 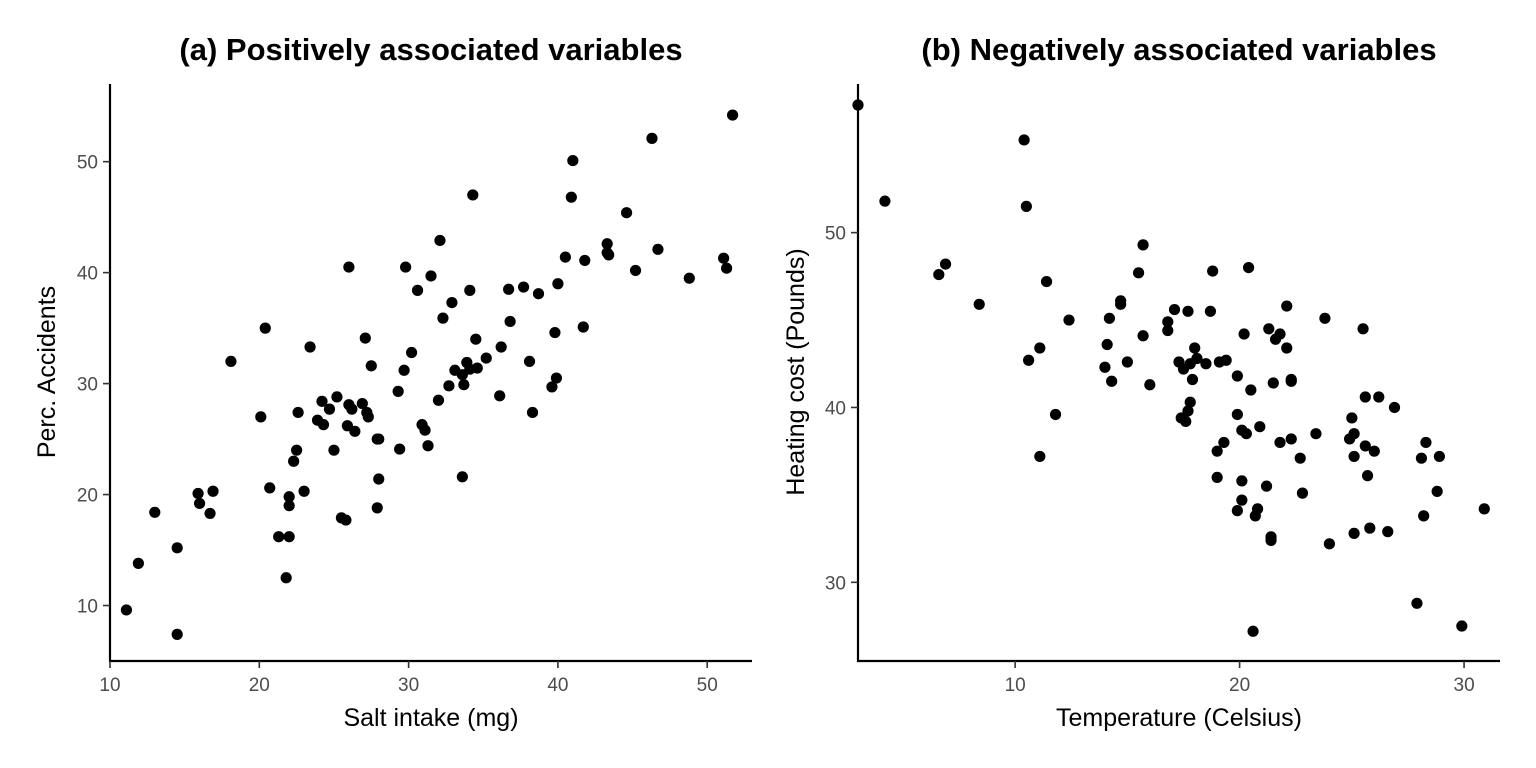 What do you see at coordinates (835, 234) in the screenshot?
I see `panel-b-y-tick-label: 50` at bounding box center [835, 234].